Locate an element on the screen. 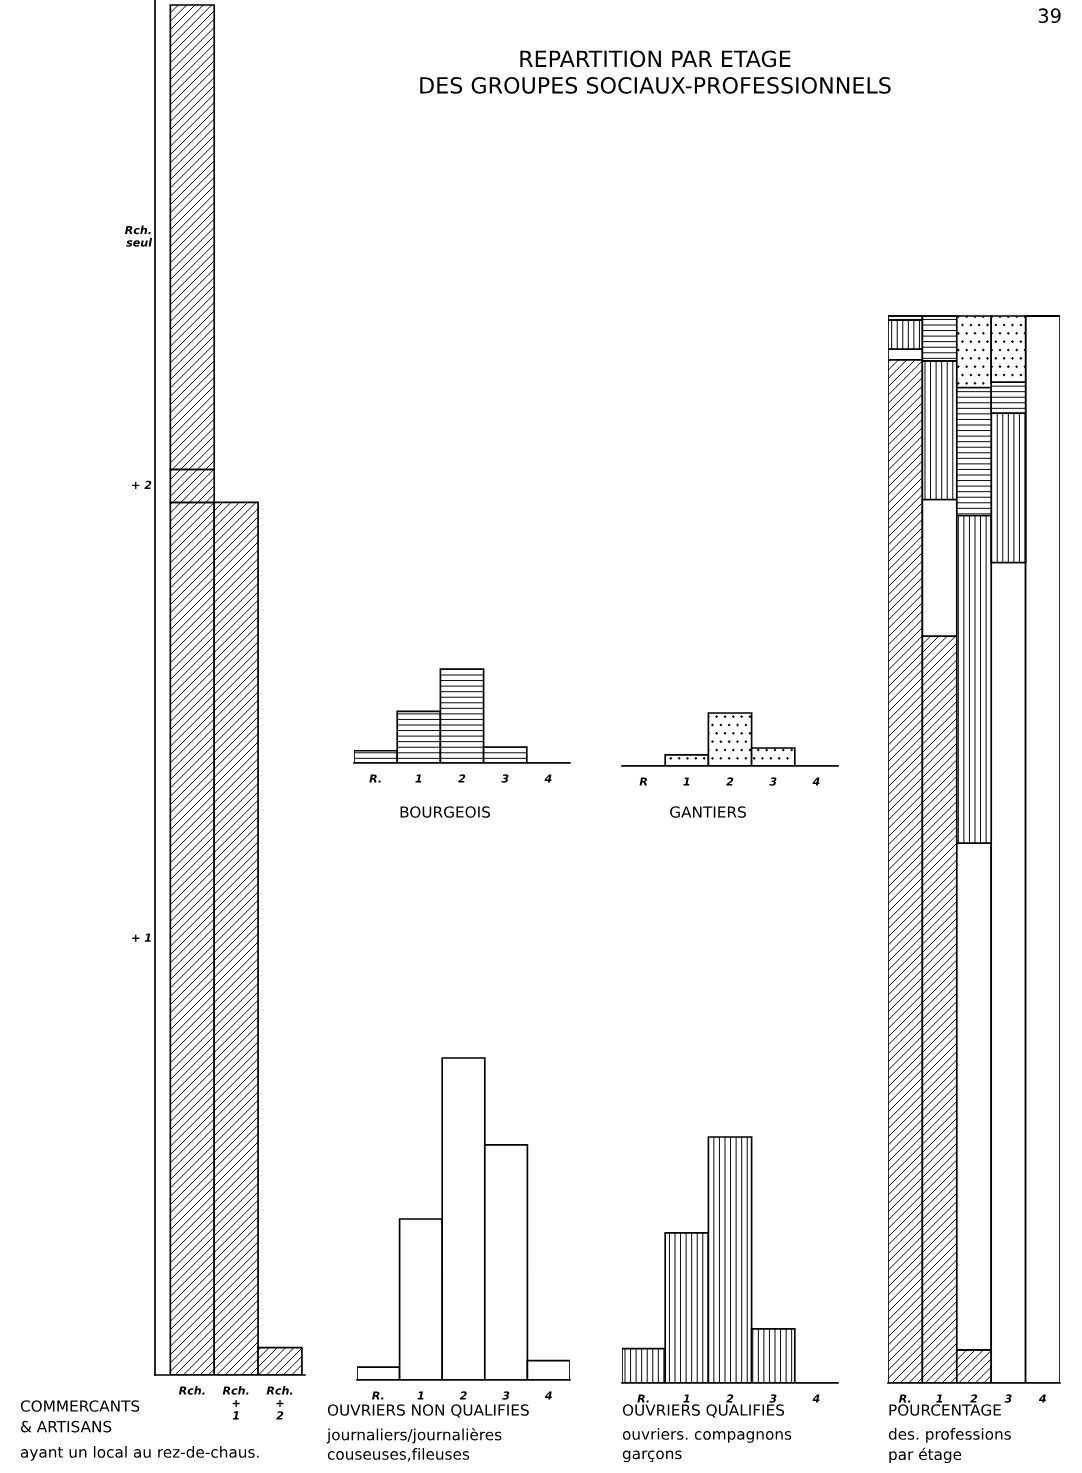 The height and width of the screenshot is (1473, 1082). x-axis-title: BOURGEOIS is located at coordinates (445, 812).